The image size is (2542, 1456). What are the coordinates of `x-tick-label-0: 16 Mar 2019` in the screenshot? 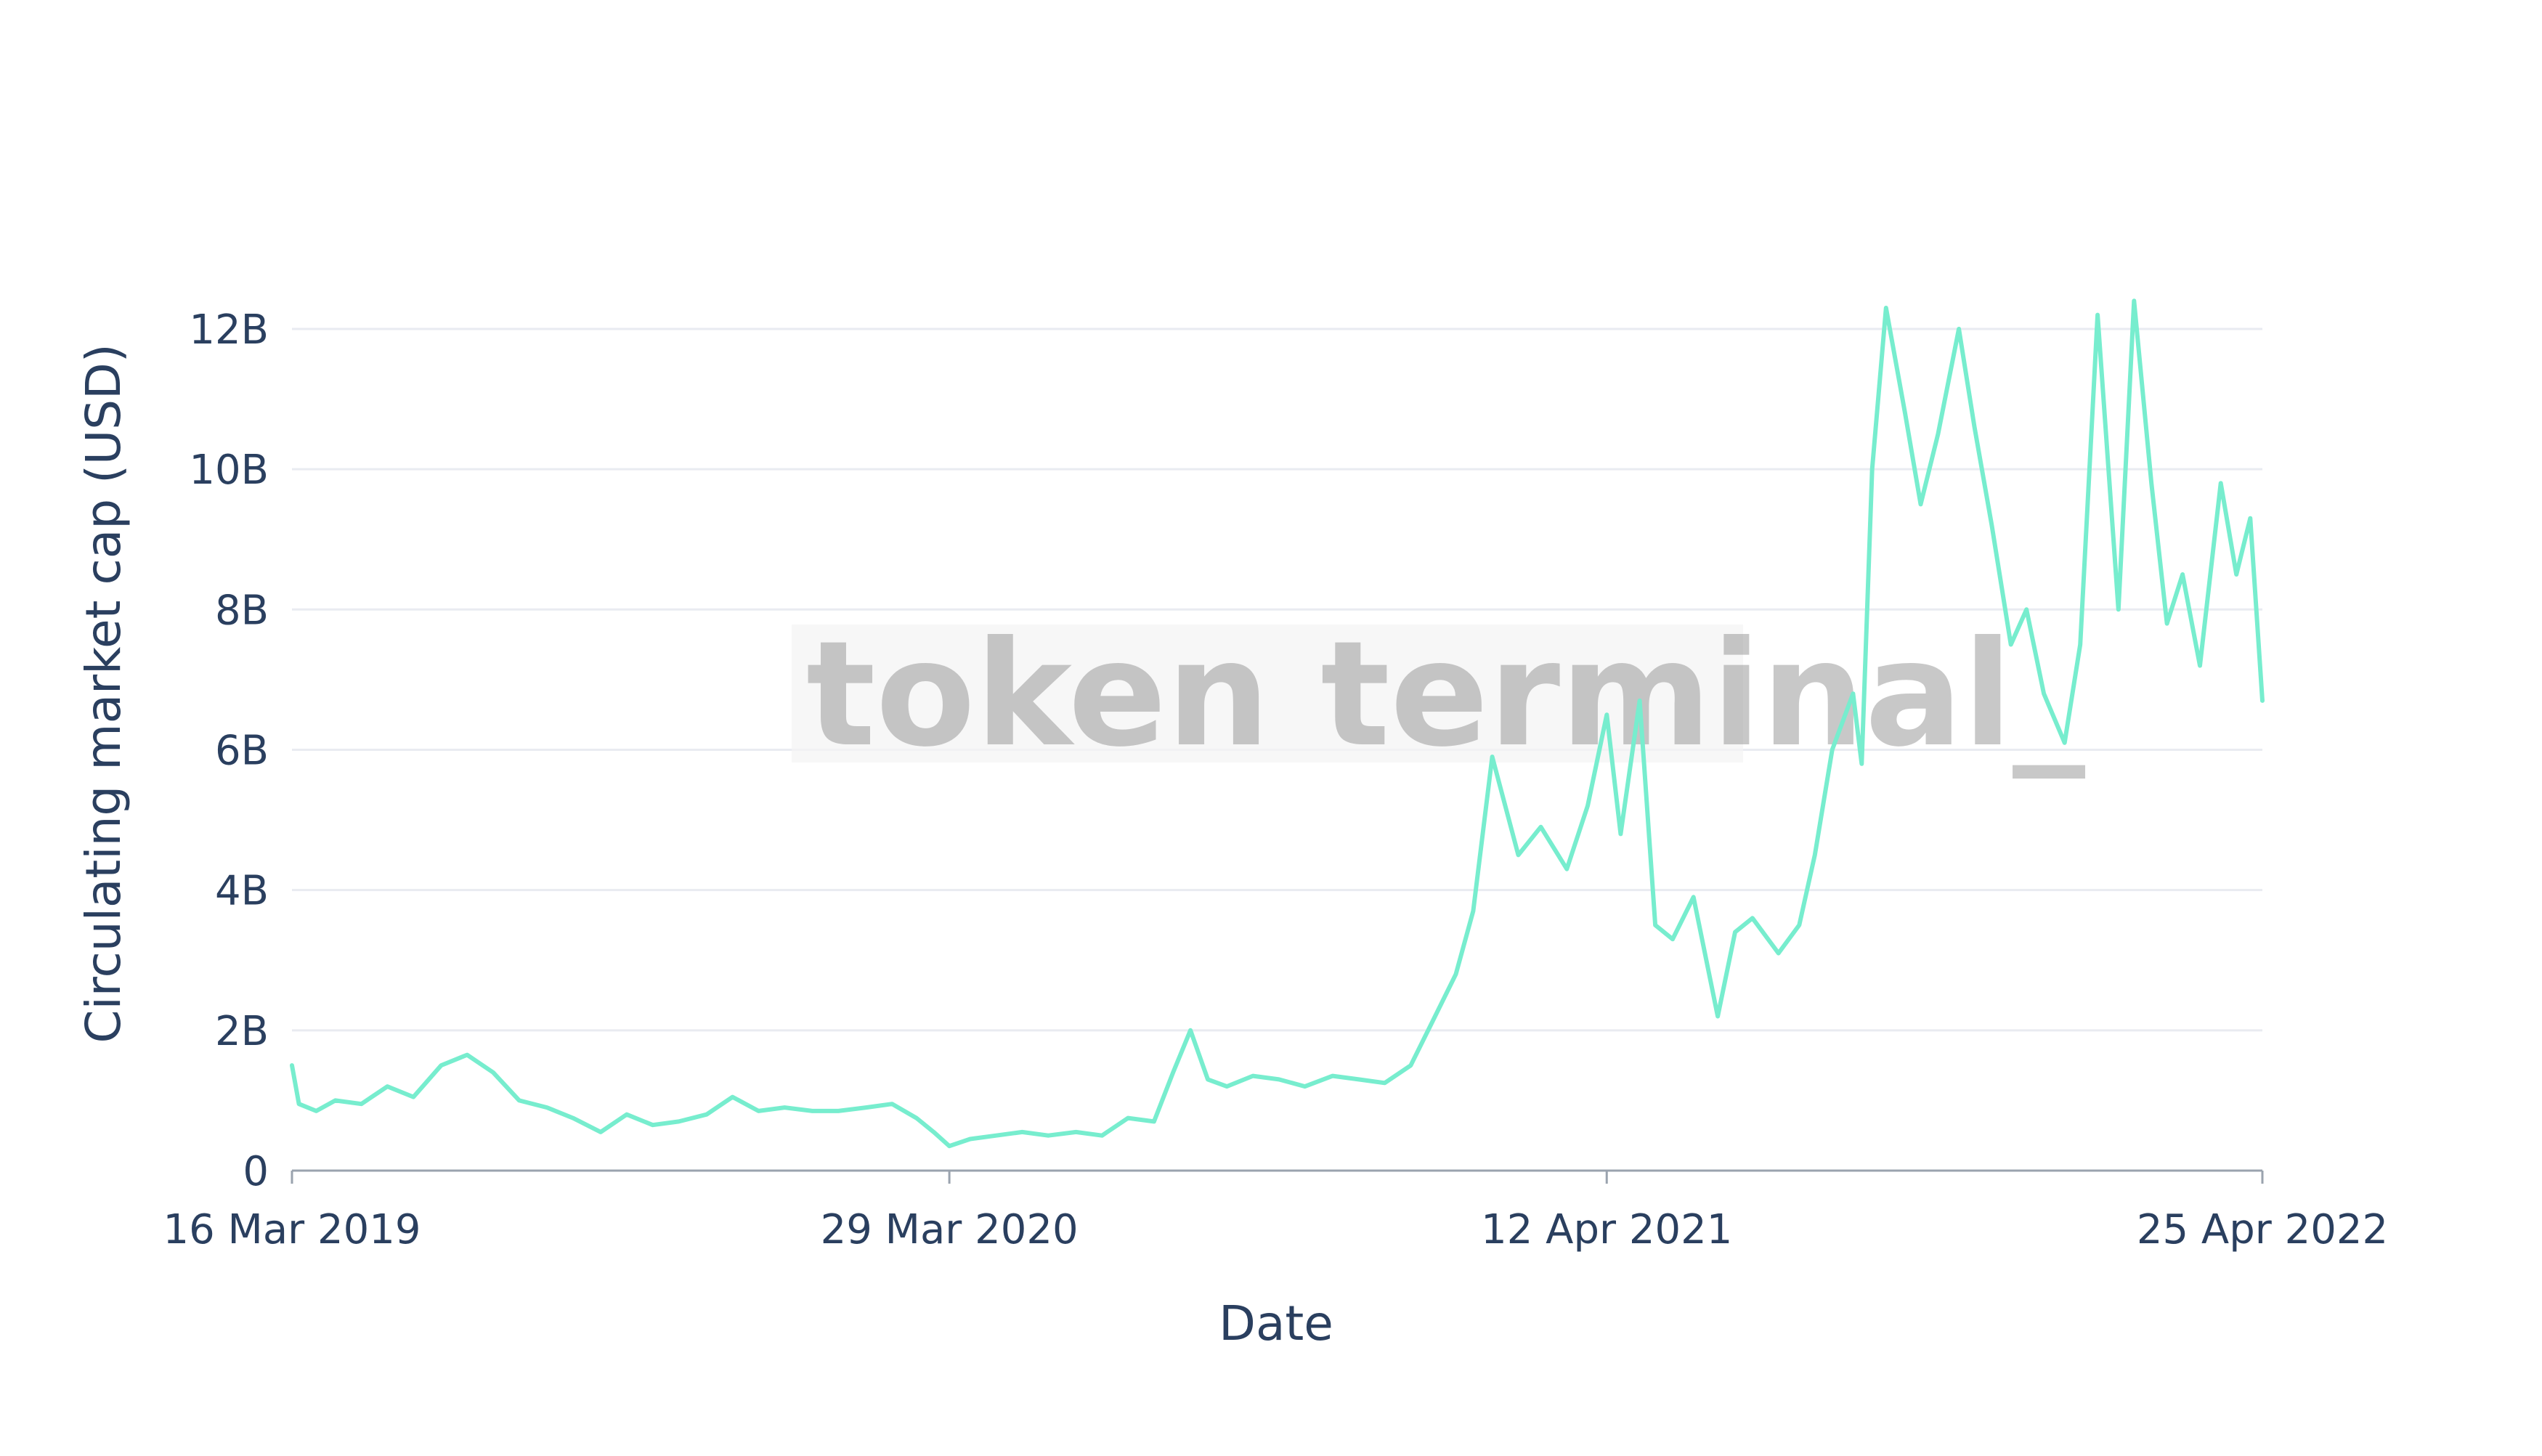 It's located at (292, 1229).